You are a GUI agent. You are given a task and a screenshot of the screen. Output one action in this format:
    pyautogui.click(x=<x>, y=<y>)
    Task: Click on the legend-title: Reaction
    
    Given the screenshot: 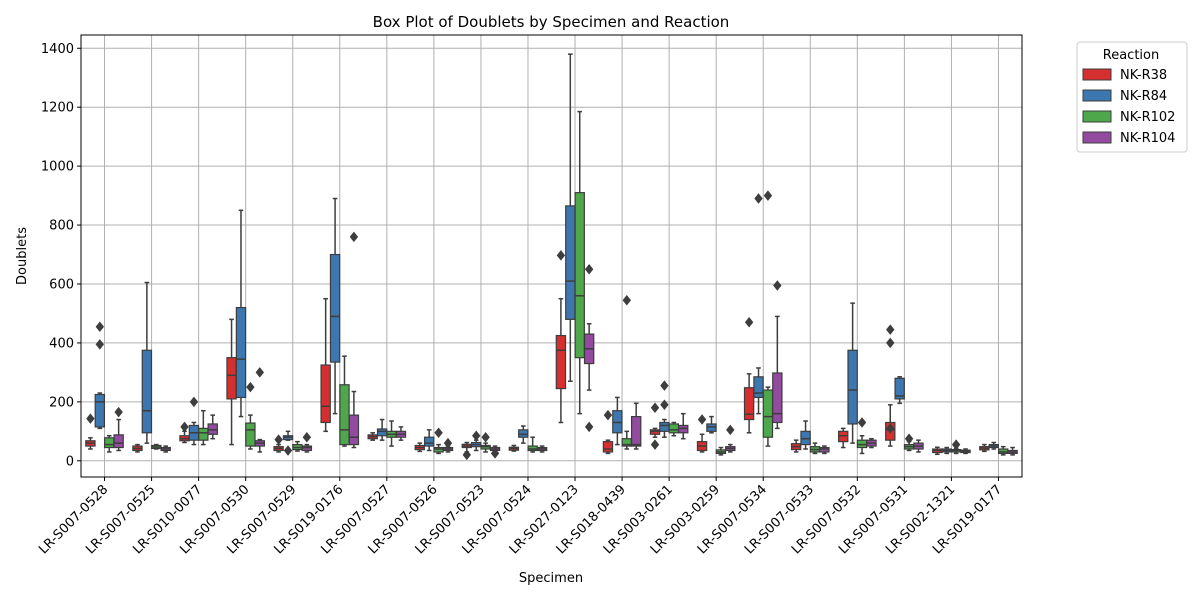 What is the action you would take?
    pyautogui.click(x=1131, y=55)
    